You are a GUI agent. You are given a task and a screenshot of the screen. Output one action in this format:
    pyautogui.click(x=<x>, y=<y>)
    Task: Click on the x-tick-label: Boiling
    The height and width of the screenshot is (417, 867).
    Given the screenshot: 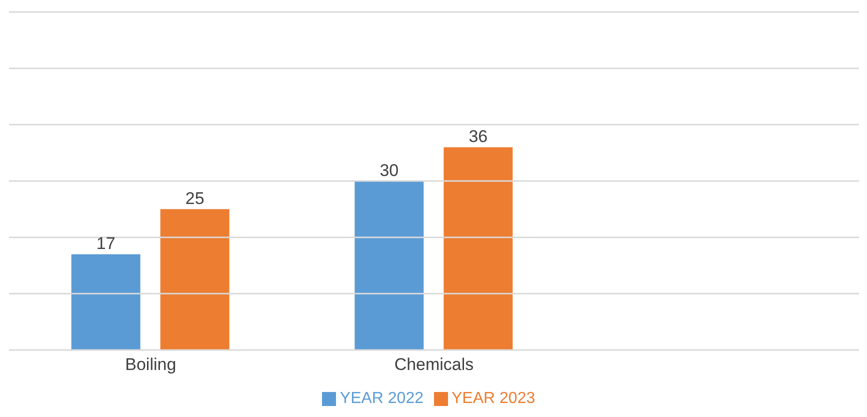 What is the action you would take?
    pyautogui.click(x=150, y=364)
    